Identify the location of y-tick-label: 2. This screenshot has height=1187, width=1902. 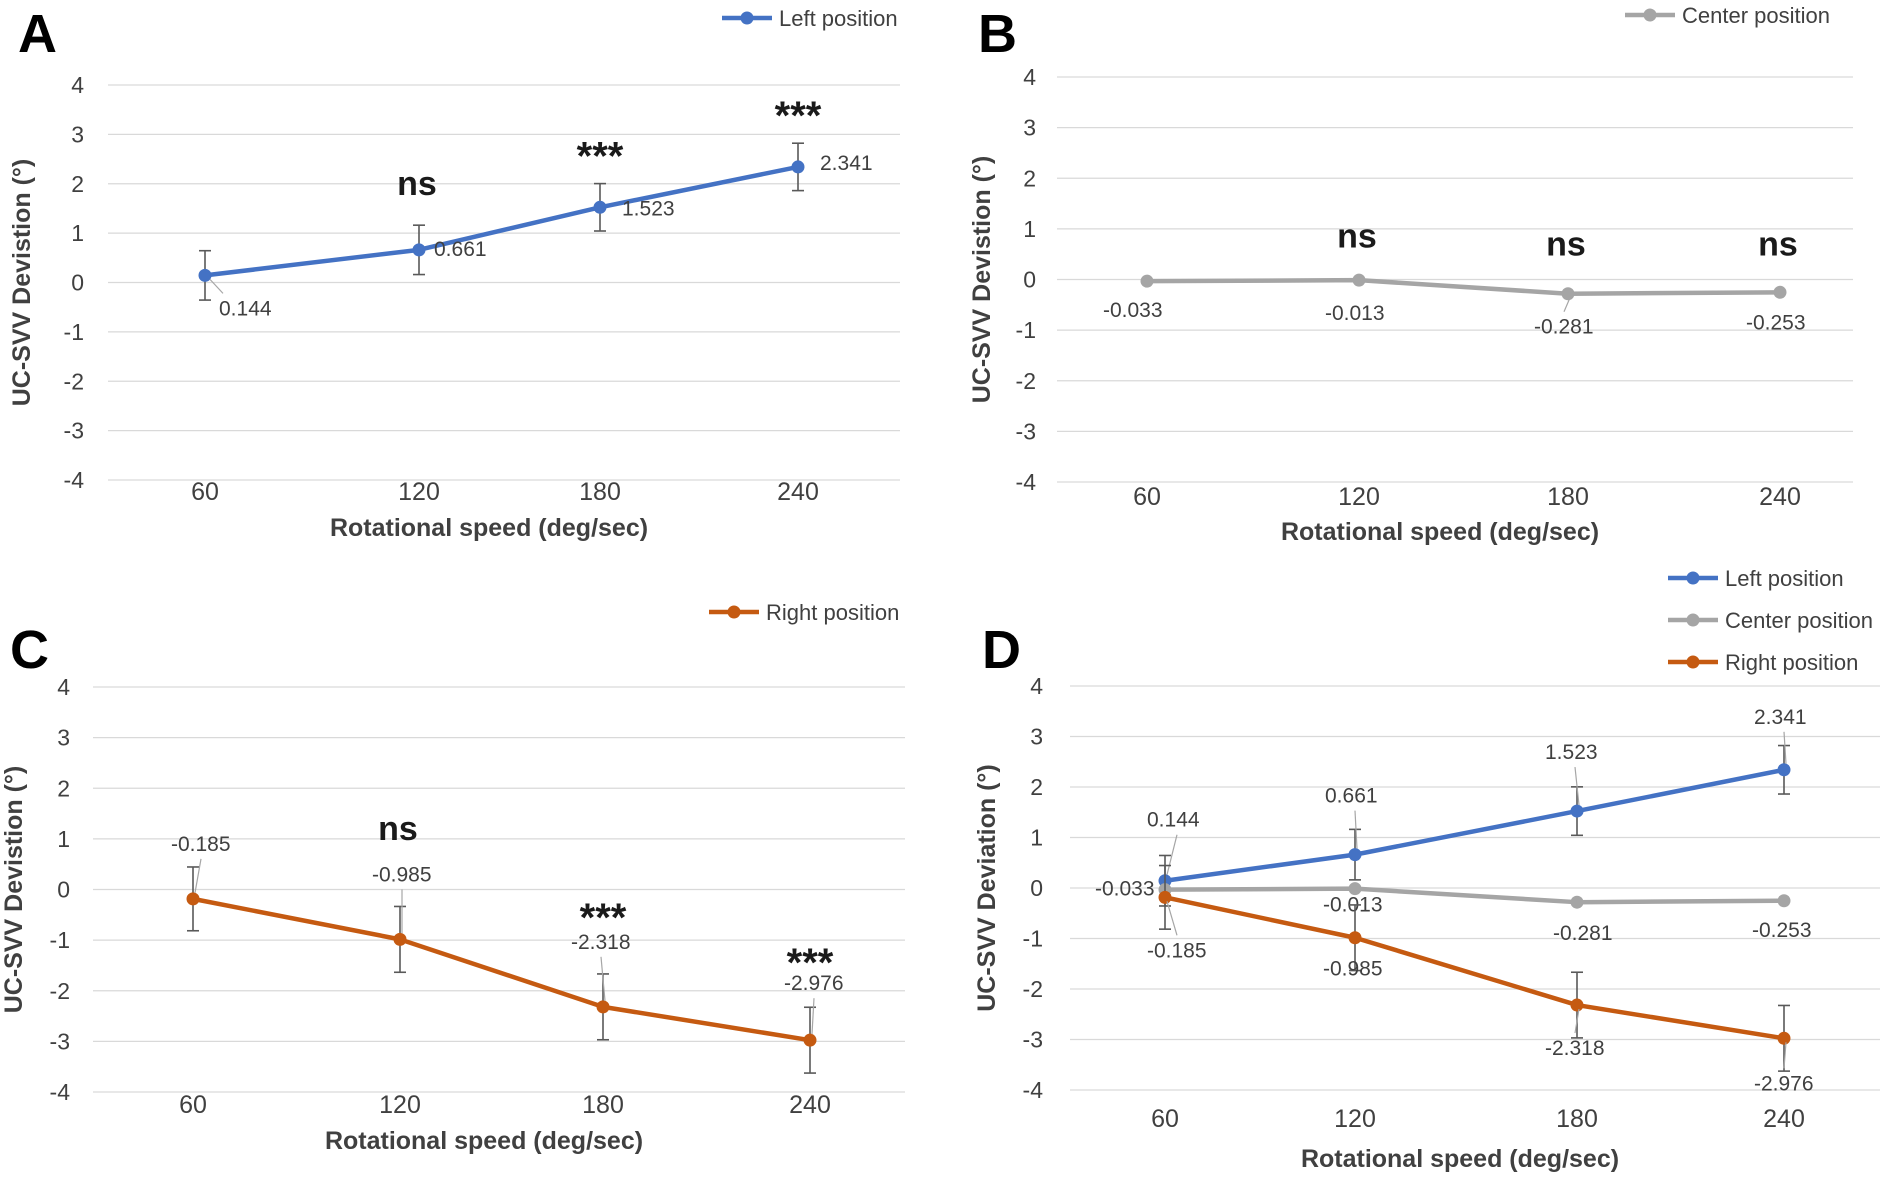
(1036, 787).